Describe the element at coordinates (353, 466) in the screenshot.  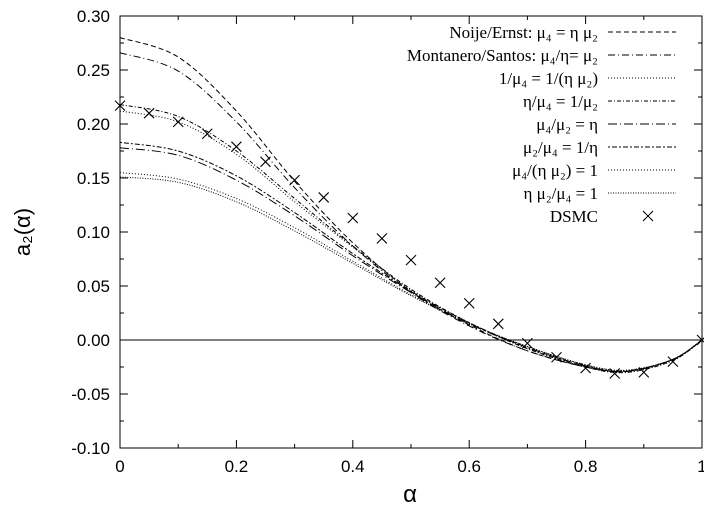
I see `x-tick-label: 0.4` at that location.